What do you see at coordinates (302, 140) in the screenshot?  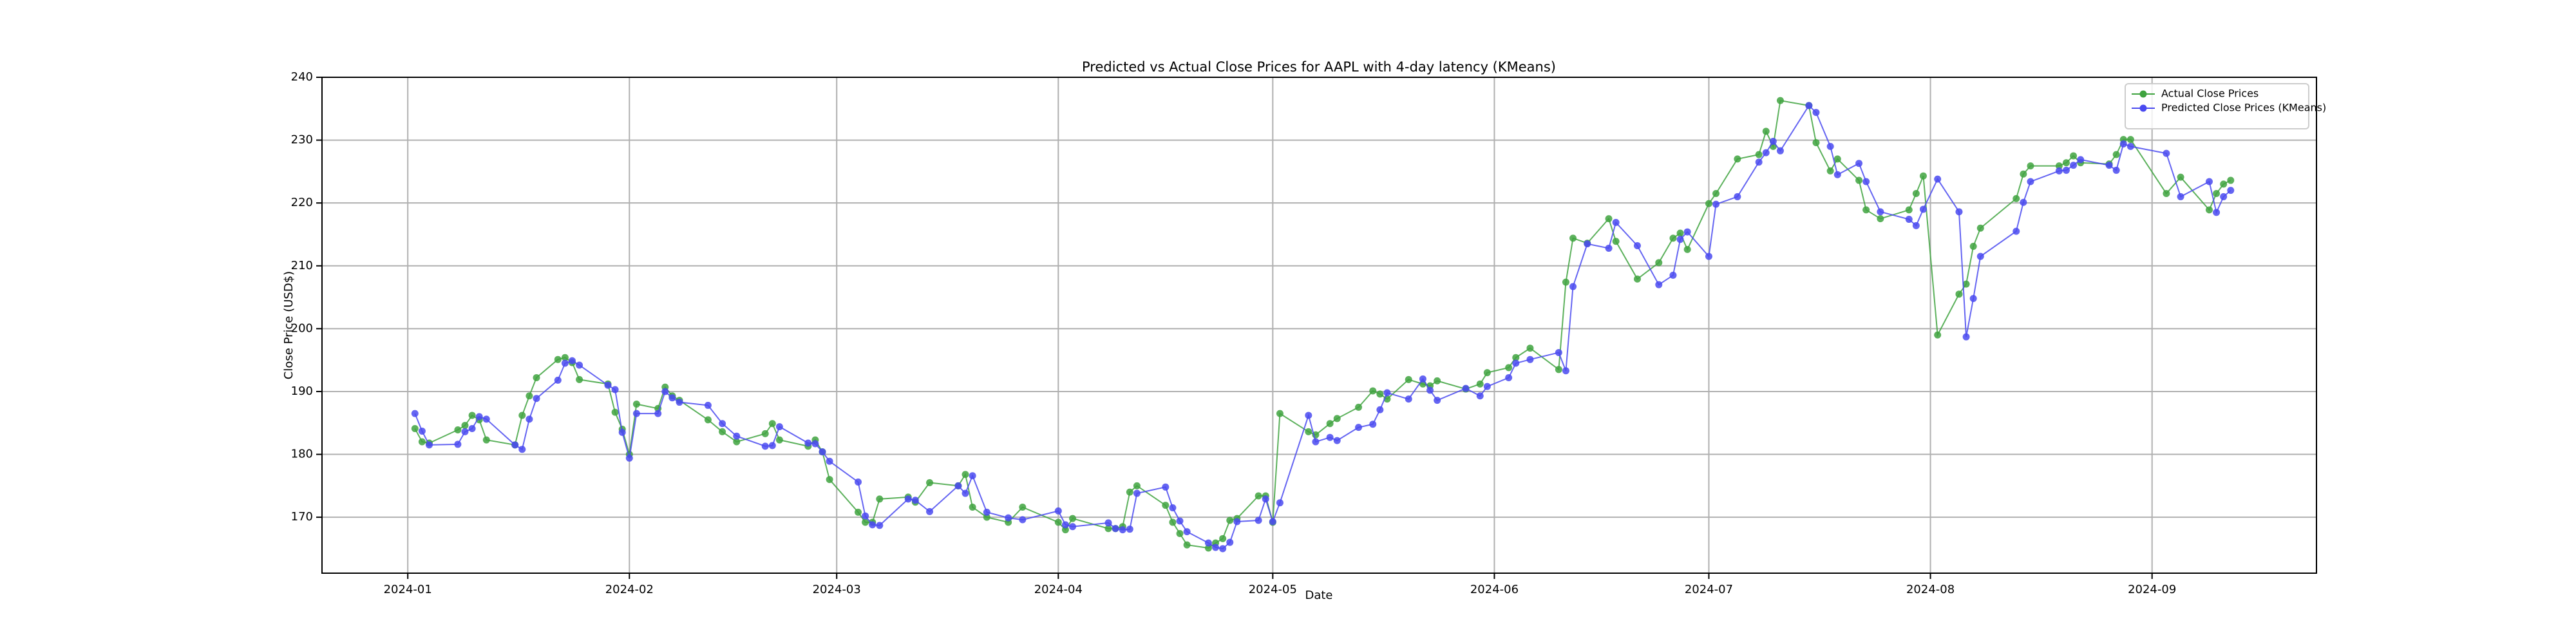 I see `y-tick-label: 230` at bounding box center [302, 140].